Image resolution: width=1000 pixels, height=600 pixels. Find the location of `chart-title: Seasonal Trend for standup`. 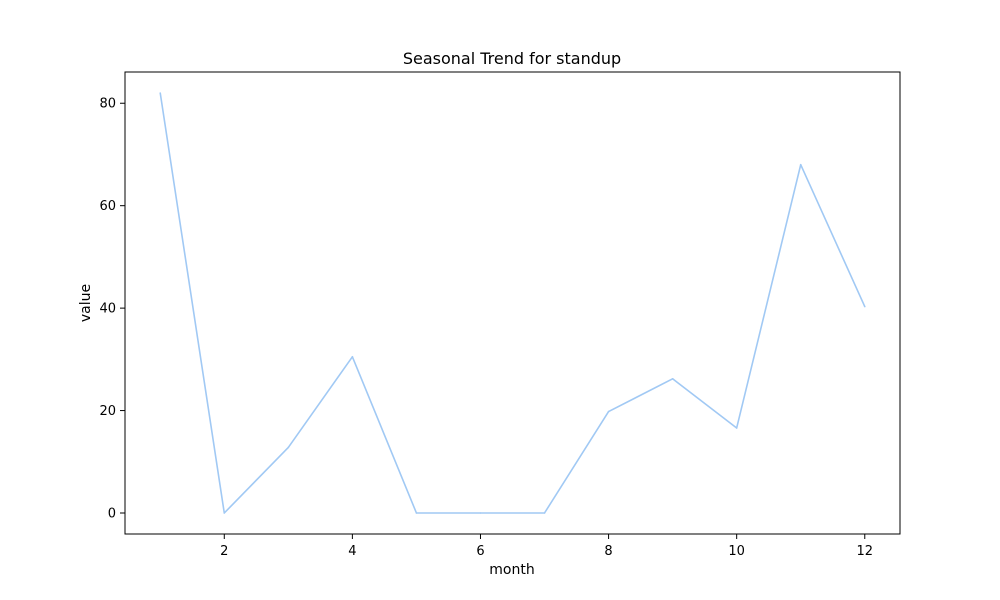

chart-title: Seasonal Trend for standup is located at coordinates (512, 58).